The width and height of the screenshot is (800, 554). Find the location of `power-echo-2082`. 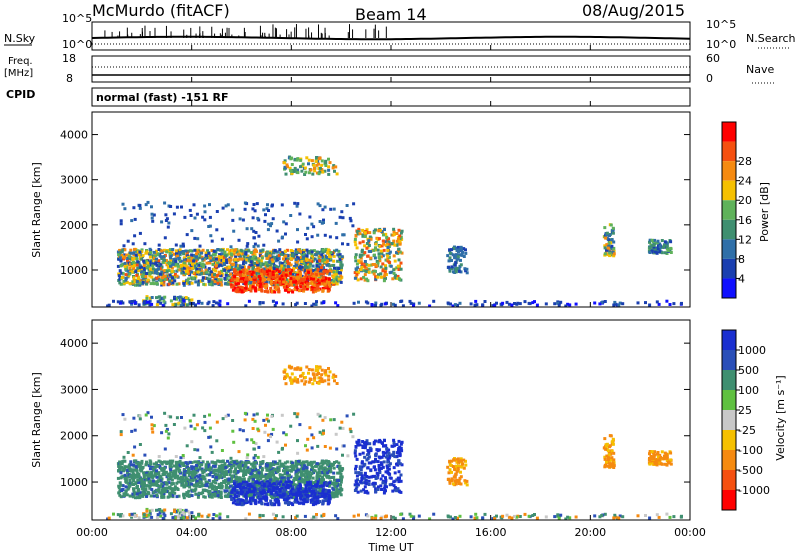

power-echo-2082 is located at coordinates (306, 282).